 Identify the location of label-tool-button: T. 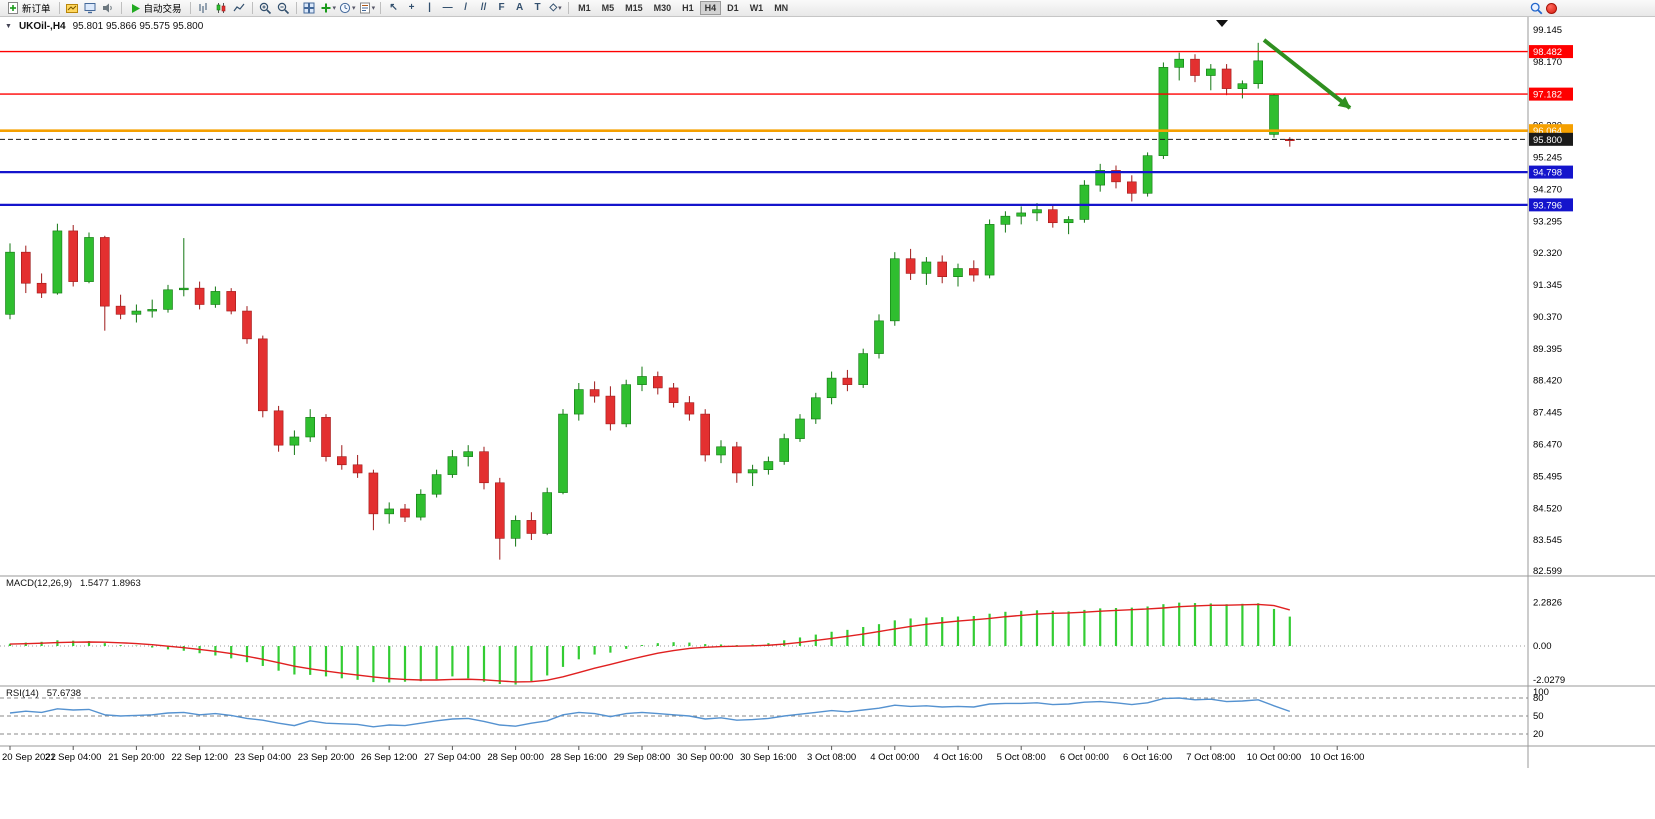
(537, 8).